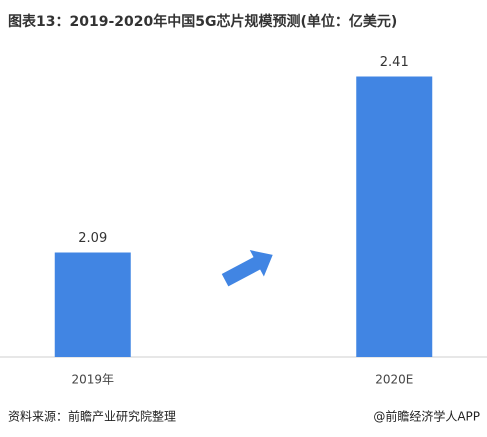 The image size is (487, 437). I want to click on x-tick-label: 2019年, so click(92, 380).